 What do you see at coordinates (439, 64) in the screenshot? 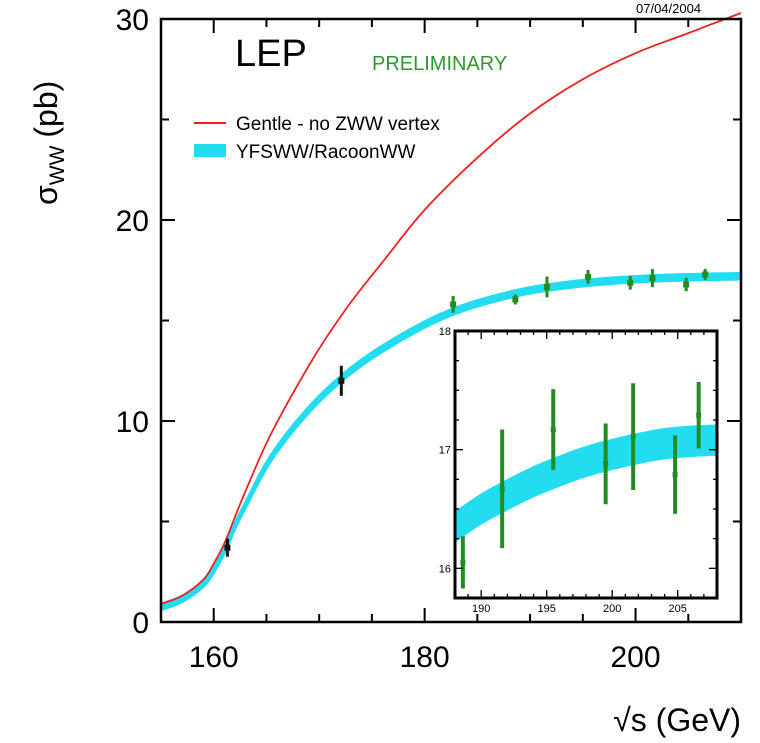
I see `preliminary-label: PRELIMINARY` at bounding box center [439, 64].